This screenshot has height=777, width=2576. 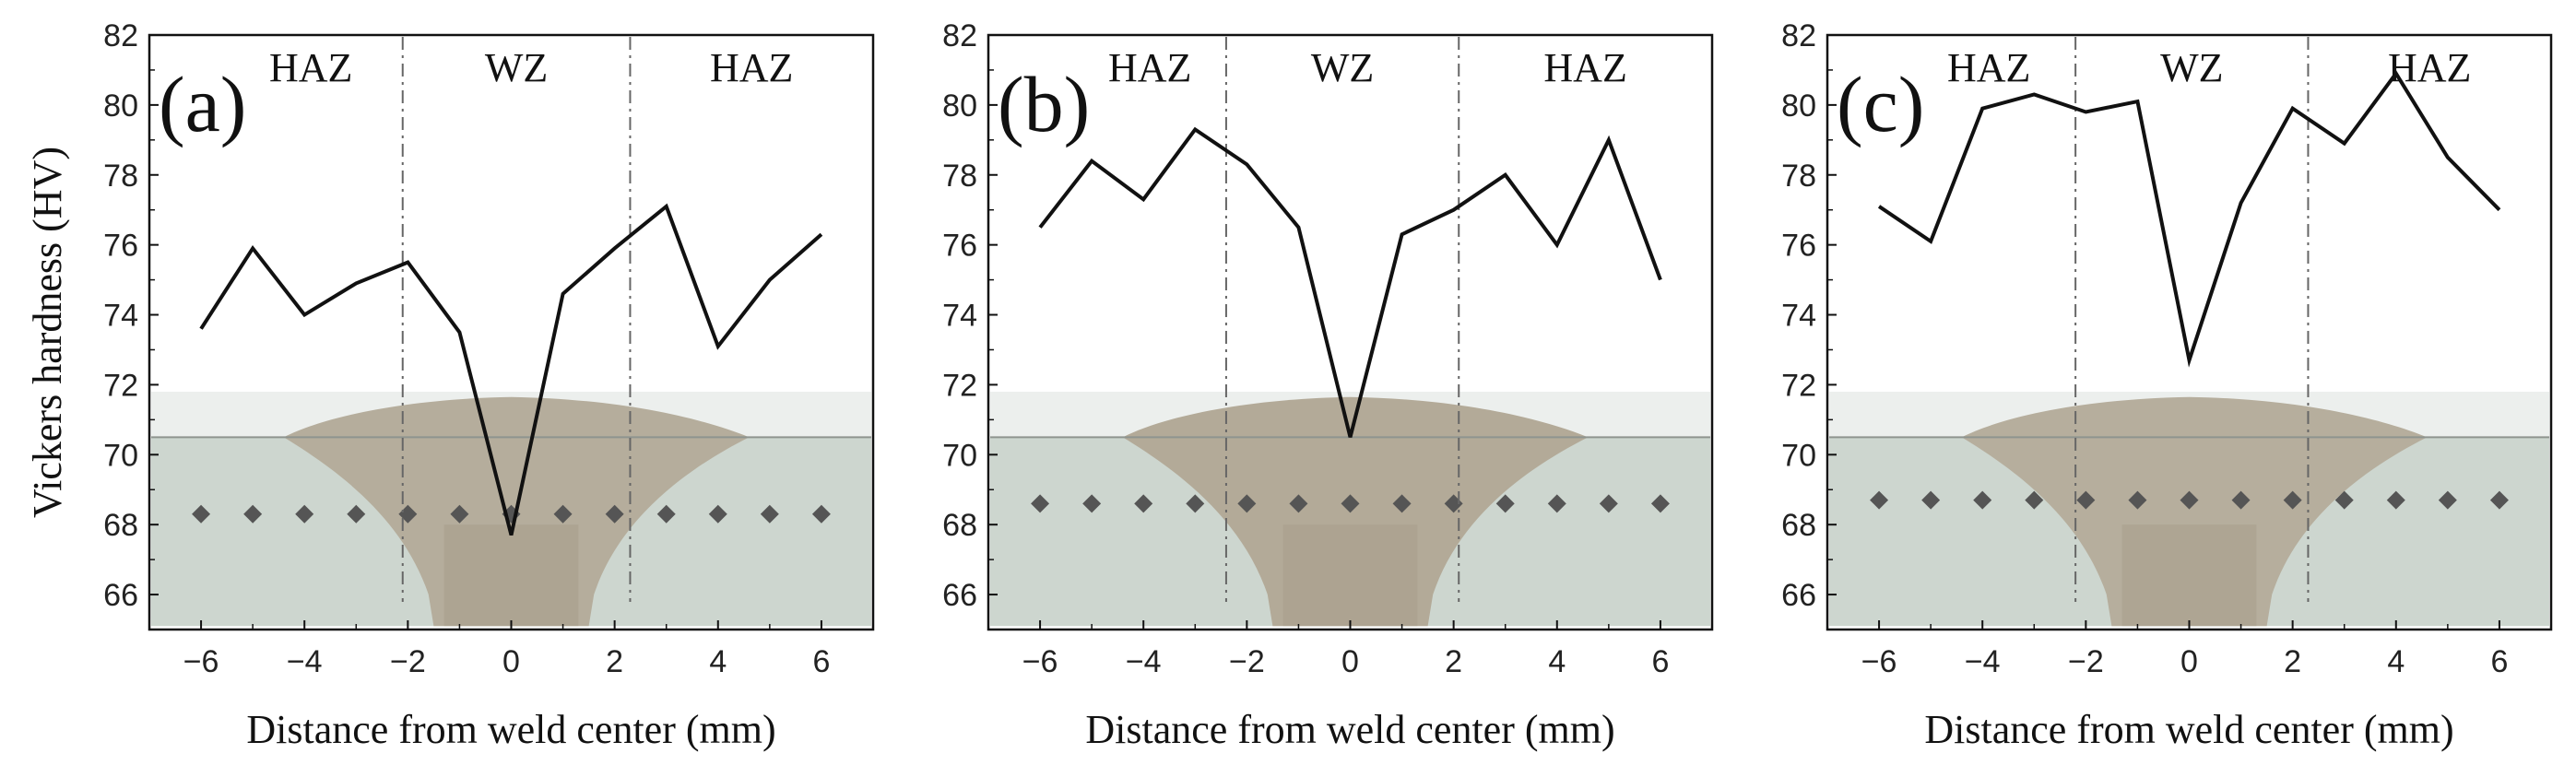 I want to click on y-axis-title: Vickers hardness (HV), so click(x=47, y=333).